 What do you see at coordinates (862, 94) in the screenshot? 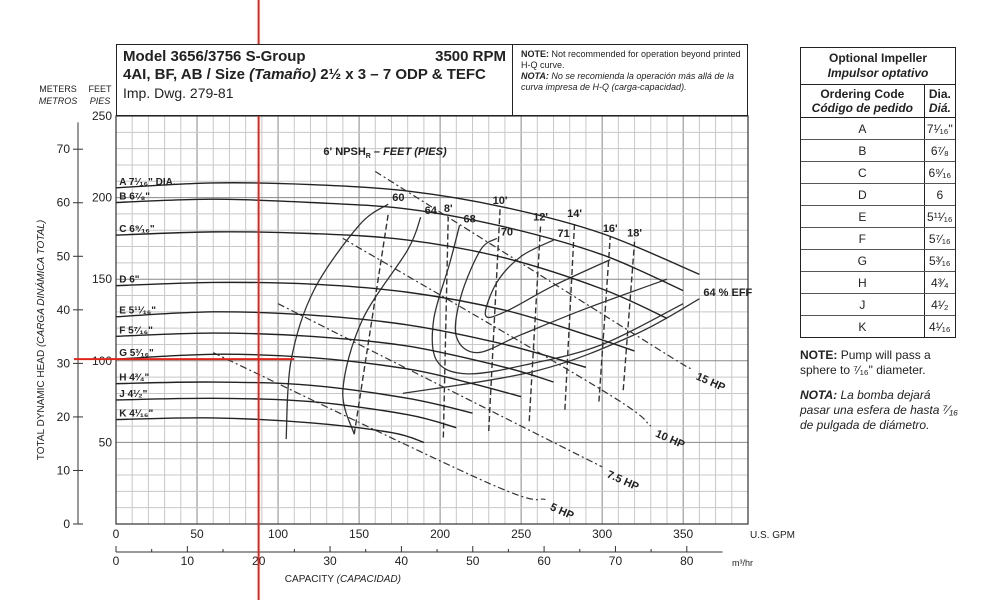
I see `col1-en: Ordering Code` at bounding box center [862, 94].